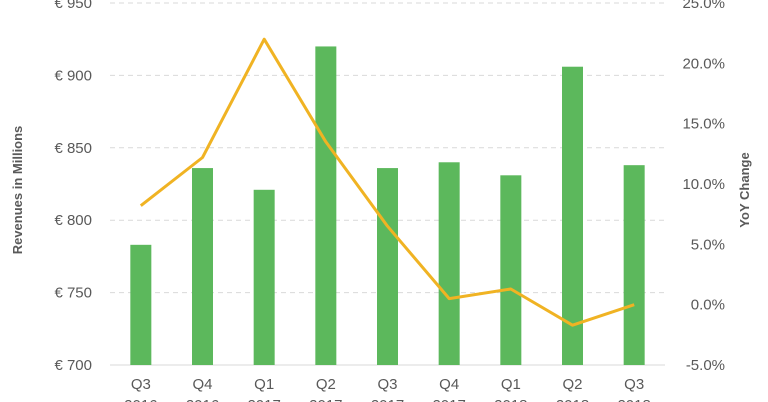 The height and width of the screenshot is (402, 768). What do you see at coordinates (572, 389) in the screenshot?
I see `x-tick-label: Q22018` at bounding box center [572, 389].